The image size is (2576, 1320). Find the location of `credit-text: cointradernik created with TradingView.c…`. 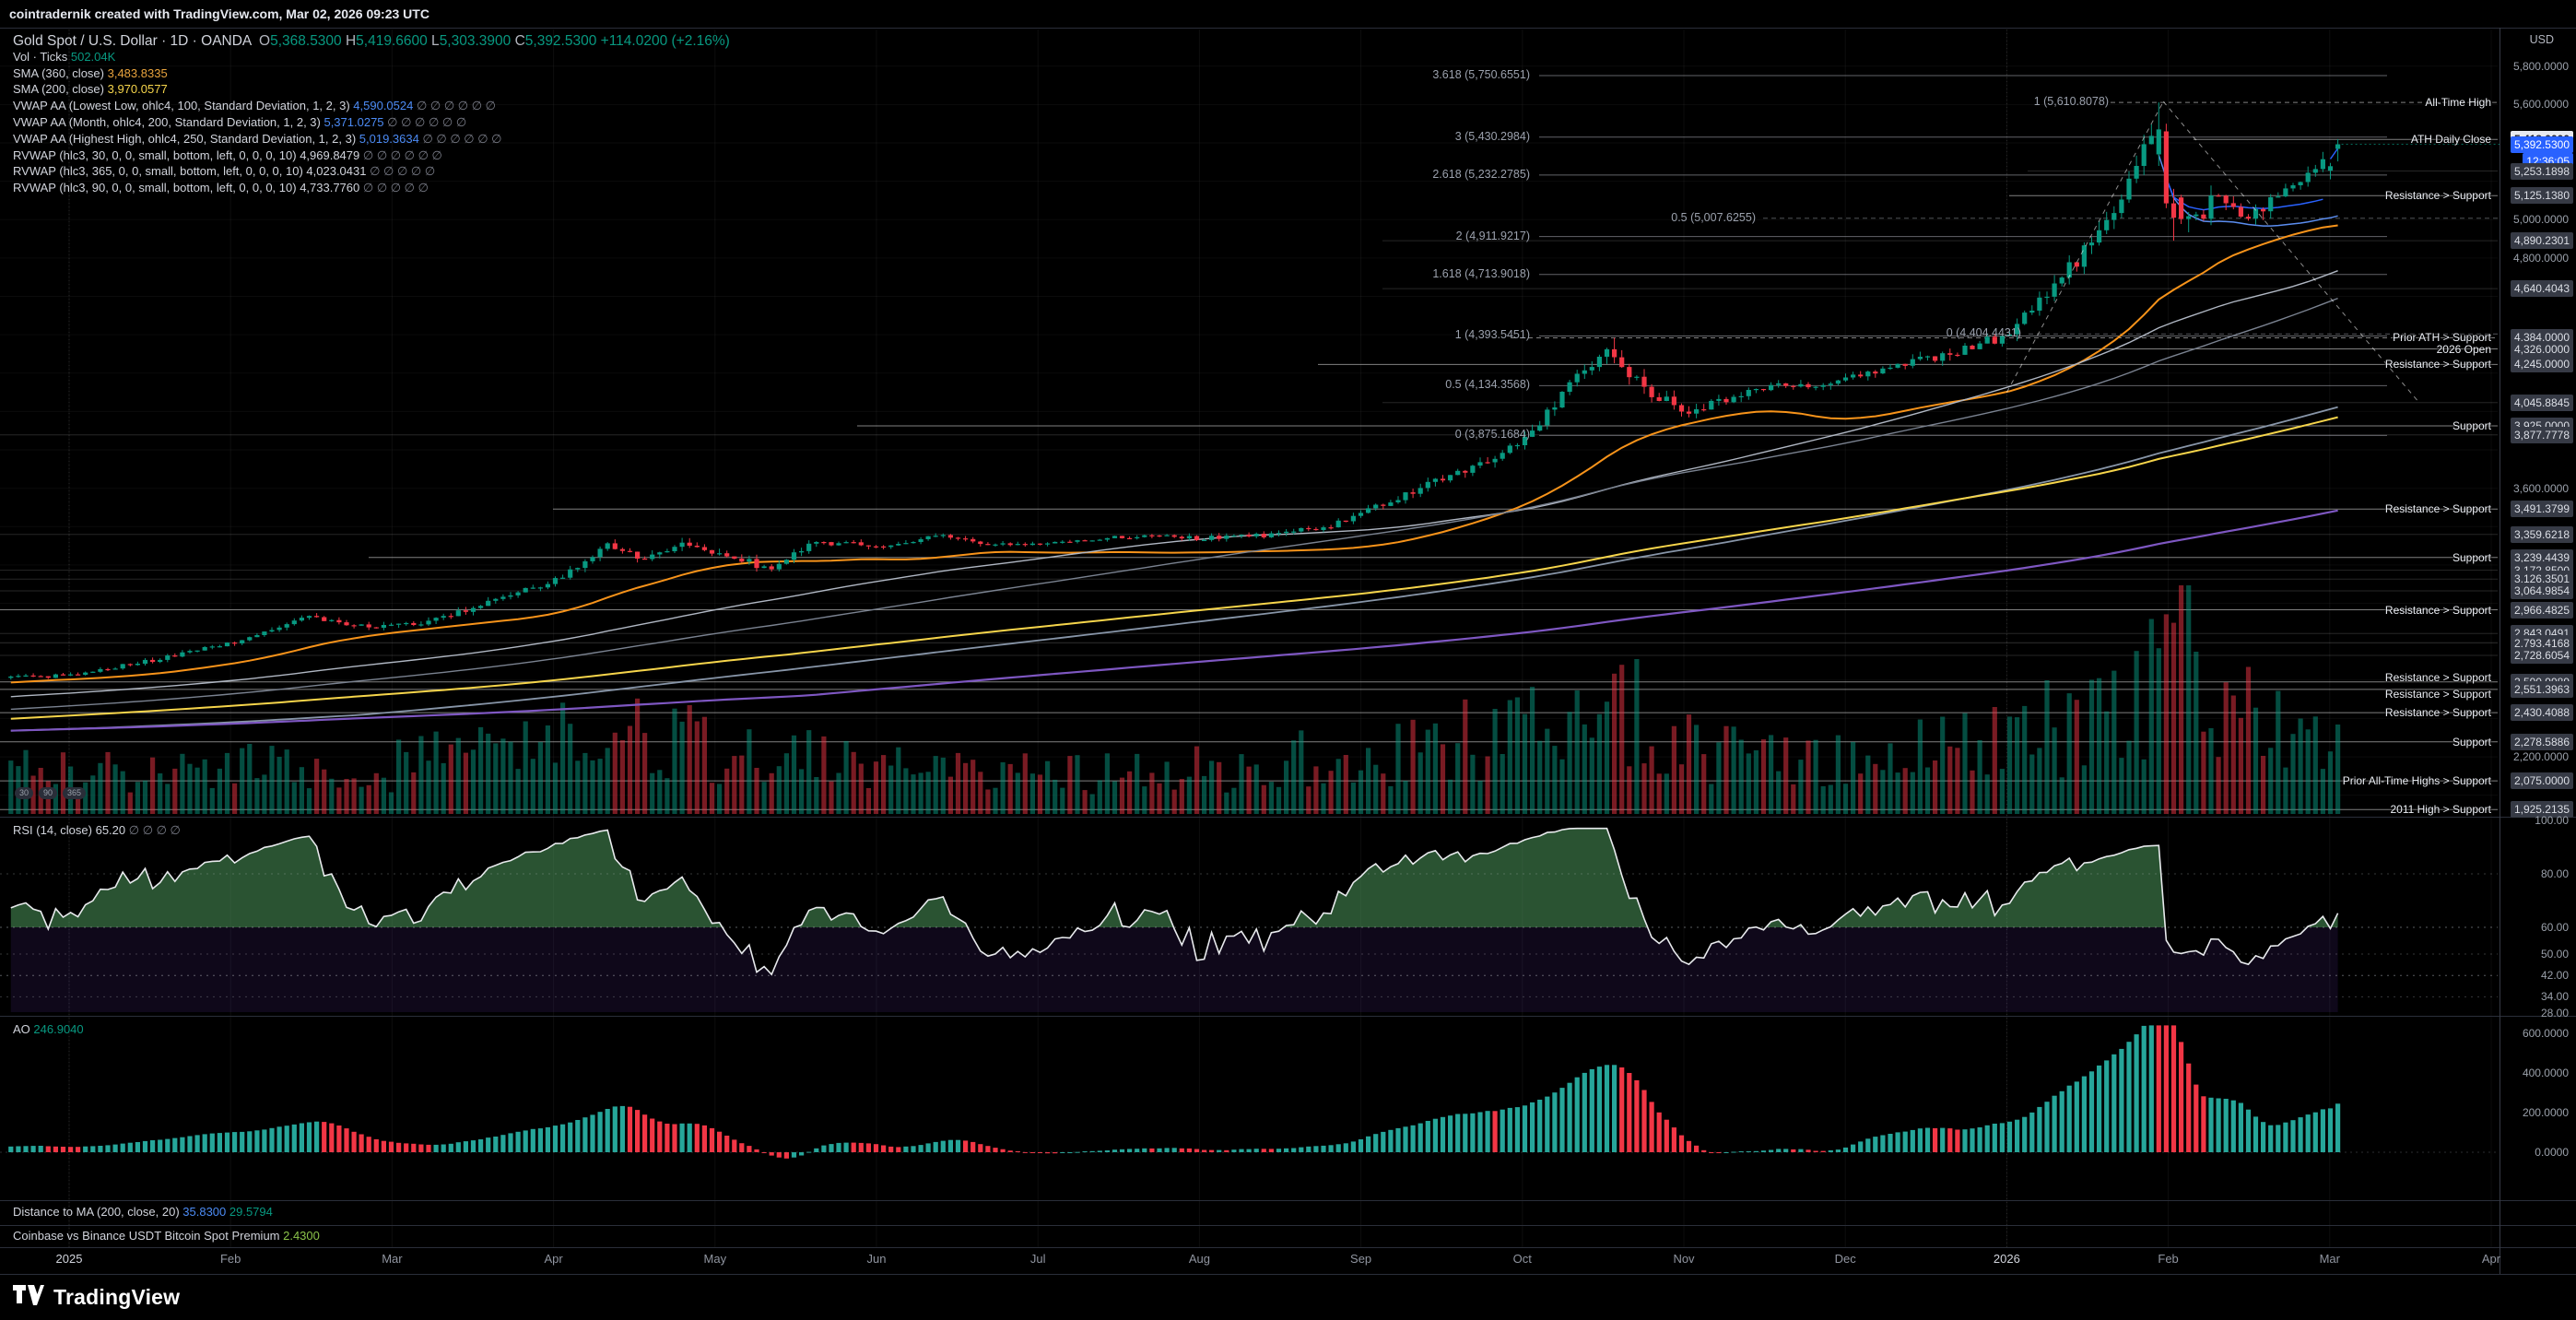

credit-text: cointradernik created with TradingView.c… is located at coordinates (219, 13).